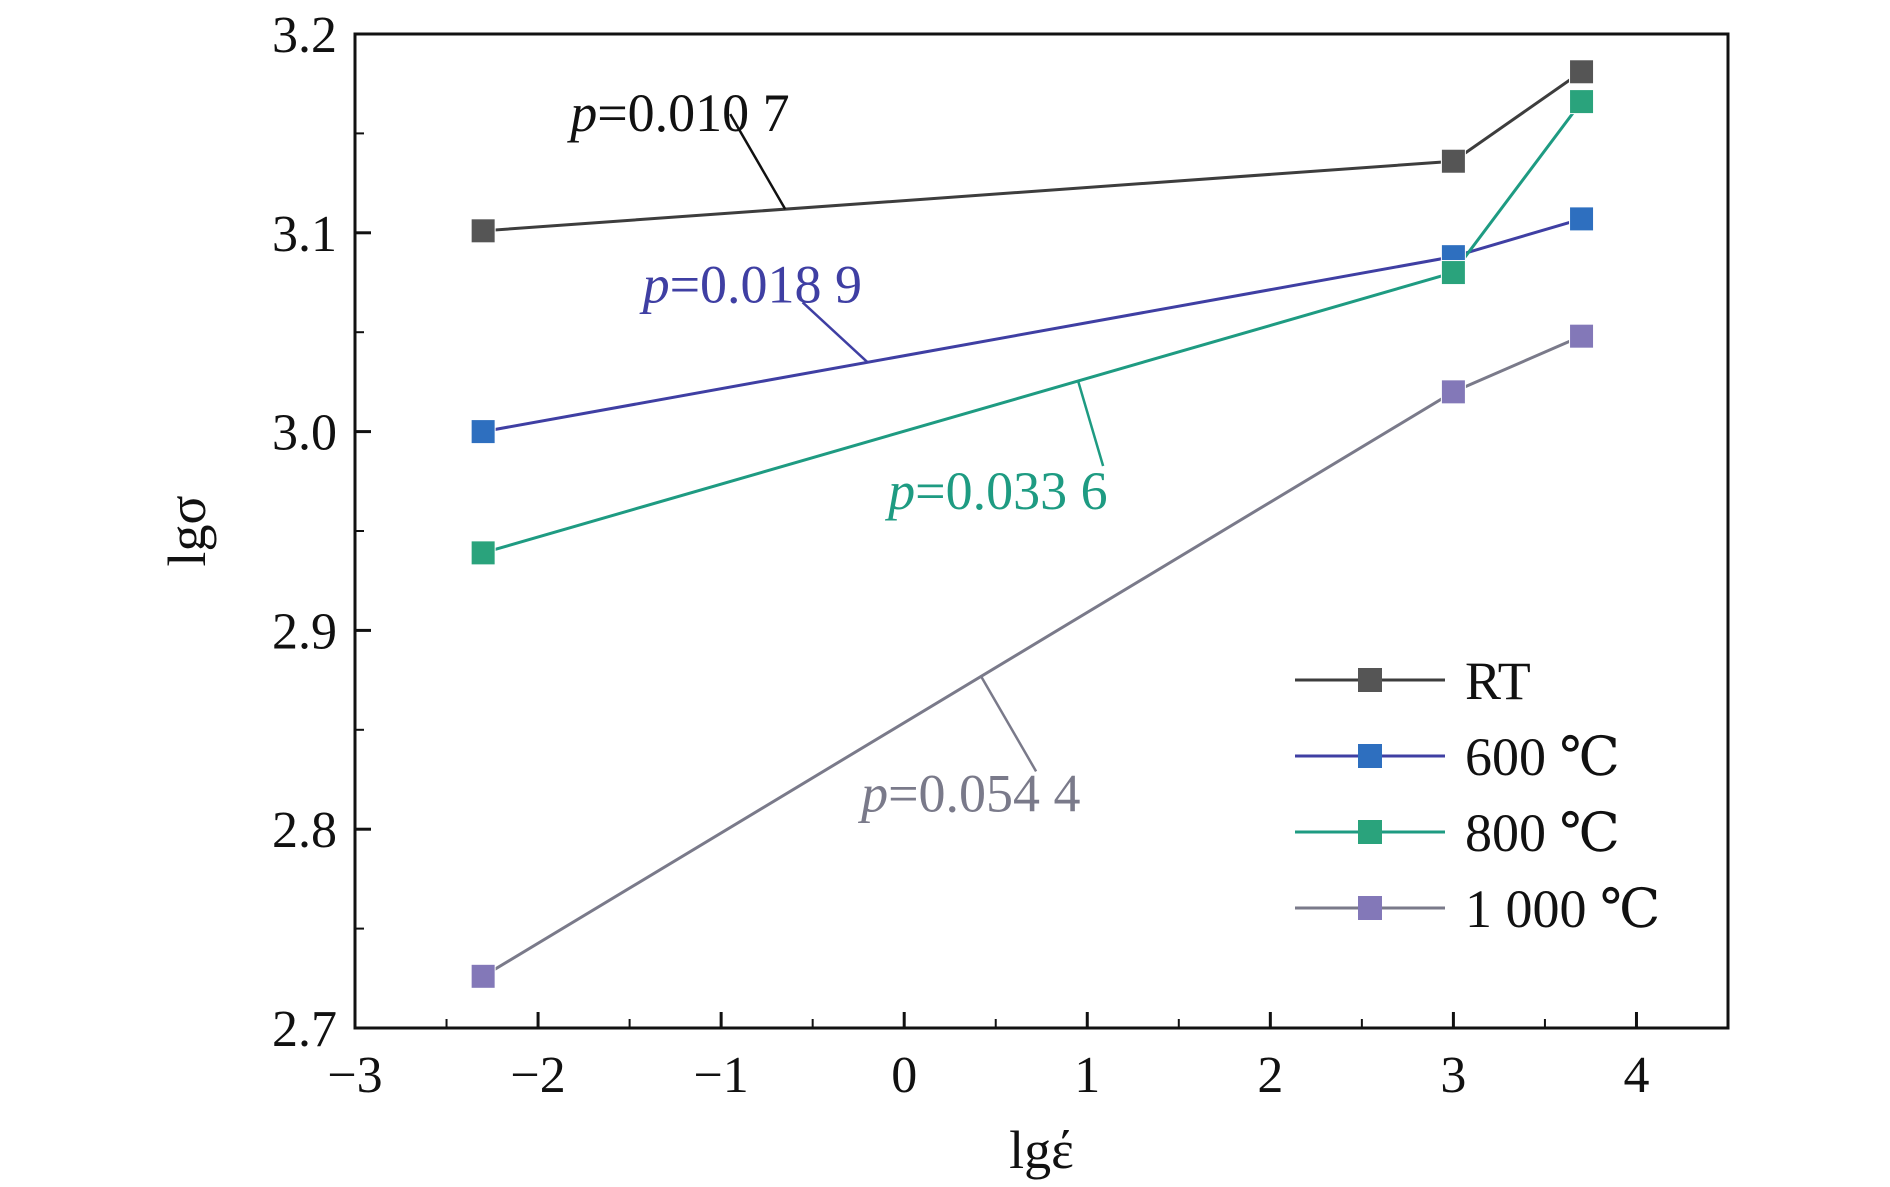  Describe the element at coordinates (1270, 1075) in the screenshot. I see `x-tick-label: 2` at that location.